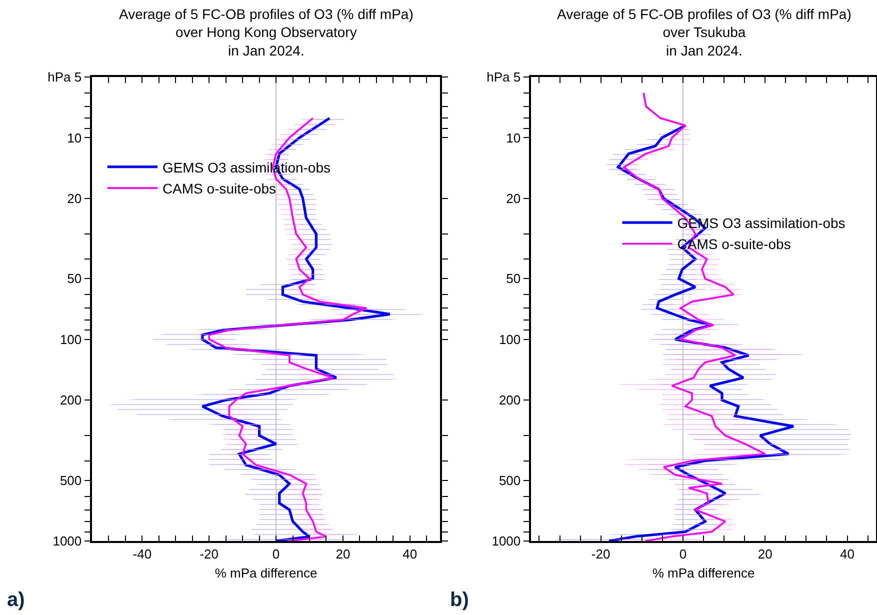 This screenshot has width=877, height=615. Describe the element at coordinates (16, 600) in the screenshot. I see `text: a)` at that location.